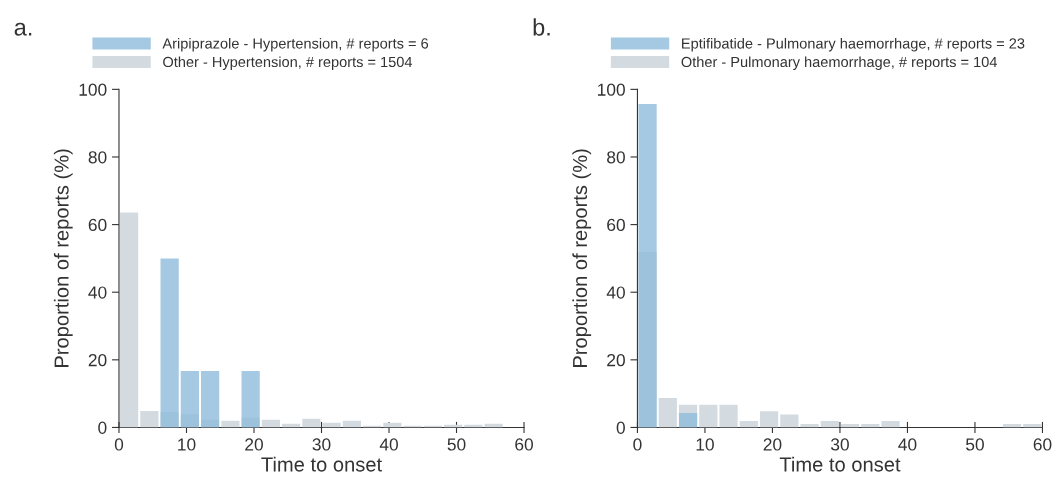 The height and width of the screenshot is (483, 1053). Describe the element at coordinates (295, 44) in the screenshot. I see `legend-label: Aripiprazole - Hypertension, # reports = 6` at that location.